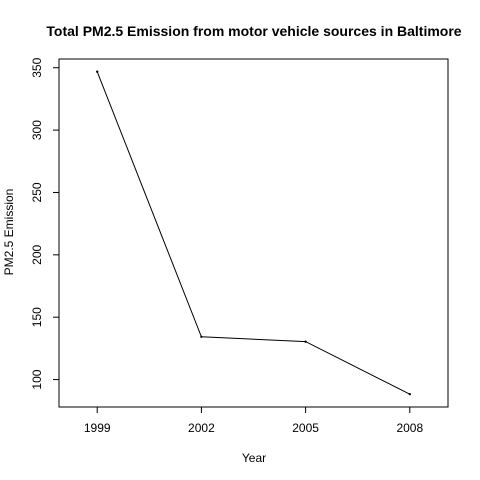  I want to click on y-tick-label: 350, so click(37, 67).